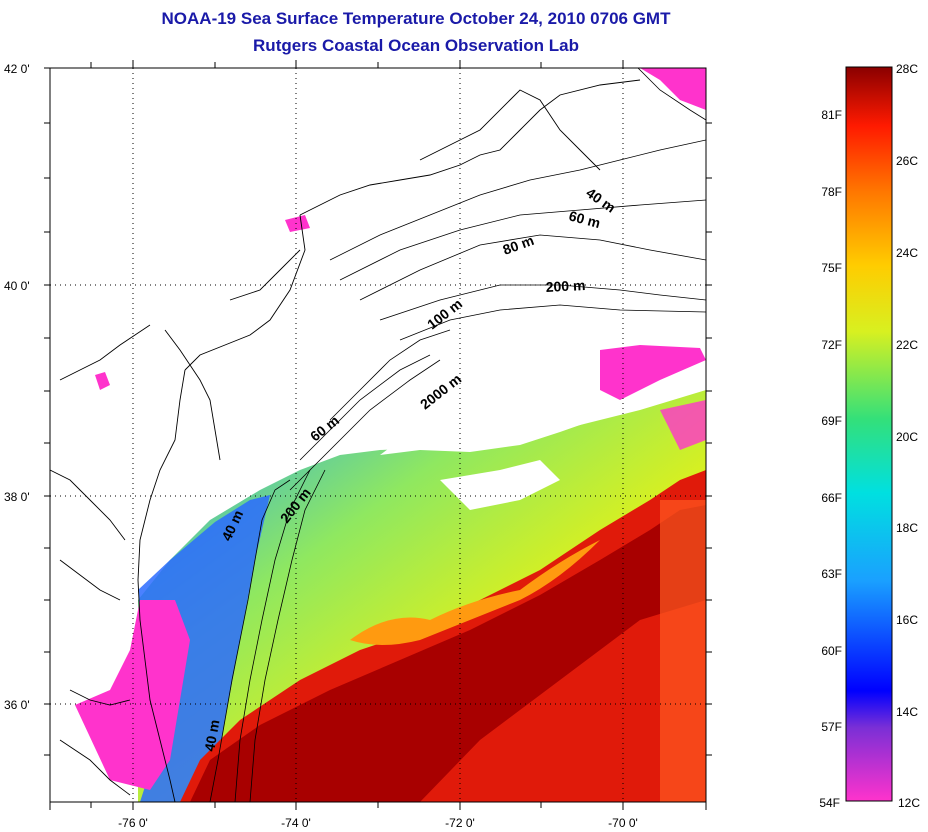  Describe the element at coordinates (623, 823) in the screenshot. I see `lon-label-70: -70 0'` at that location.